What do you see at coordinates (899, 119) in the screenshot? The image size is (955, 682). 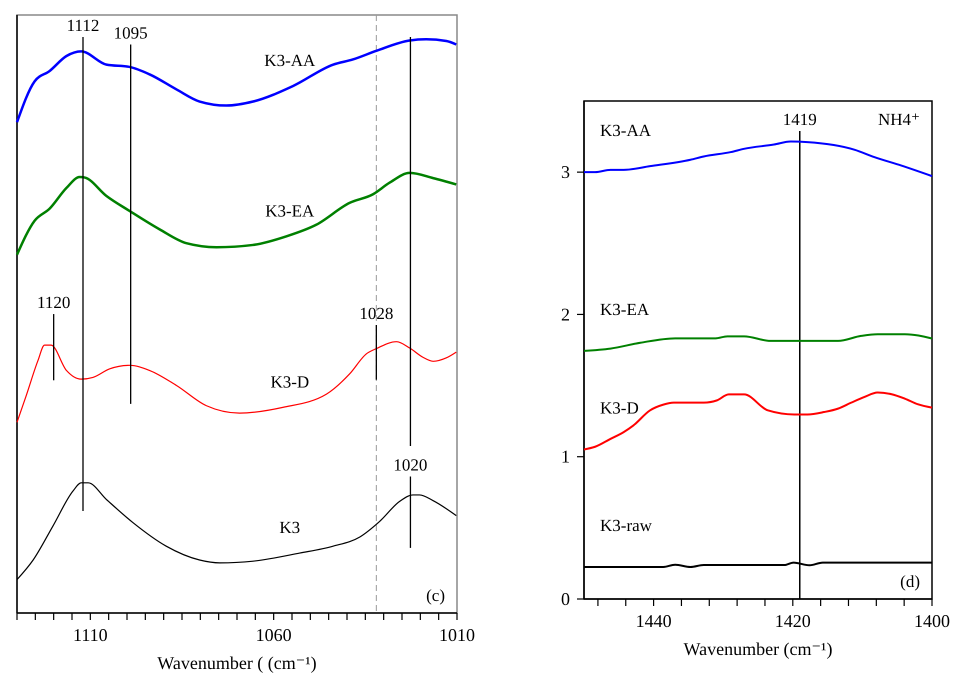 I see `annotation: NH4⁺` at bounding box center [899, 119].